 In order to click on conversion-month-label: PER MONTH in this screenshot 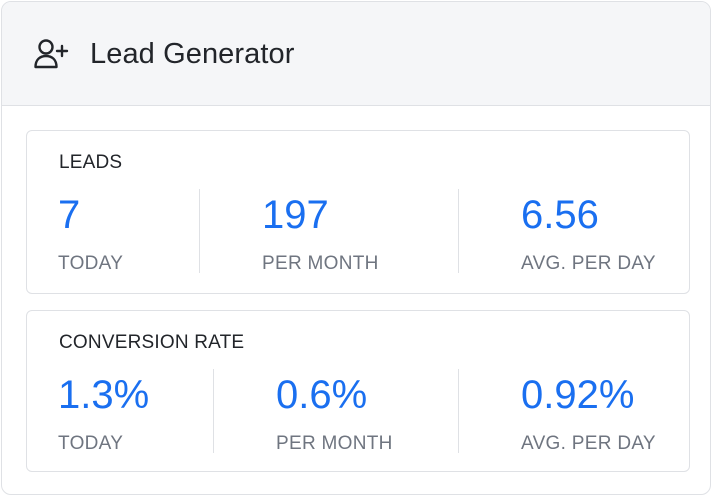, I will do `click(334, 443)`.